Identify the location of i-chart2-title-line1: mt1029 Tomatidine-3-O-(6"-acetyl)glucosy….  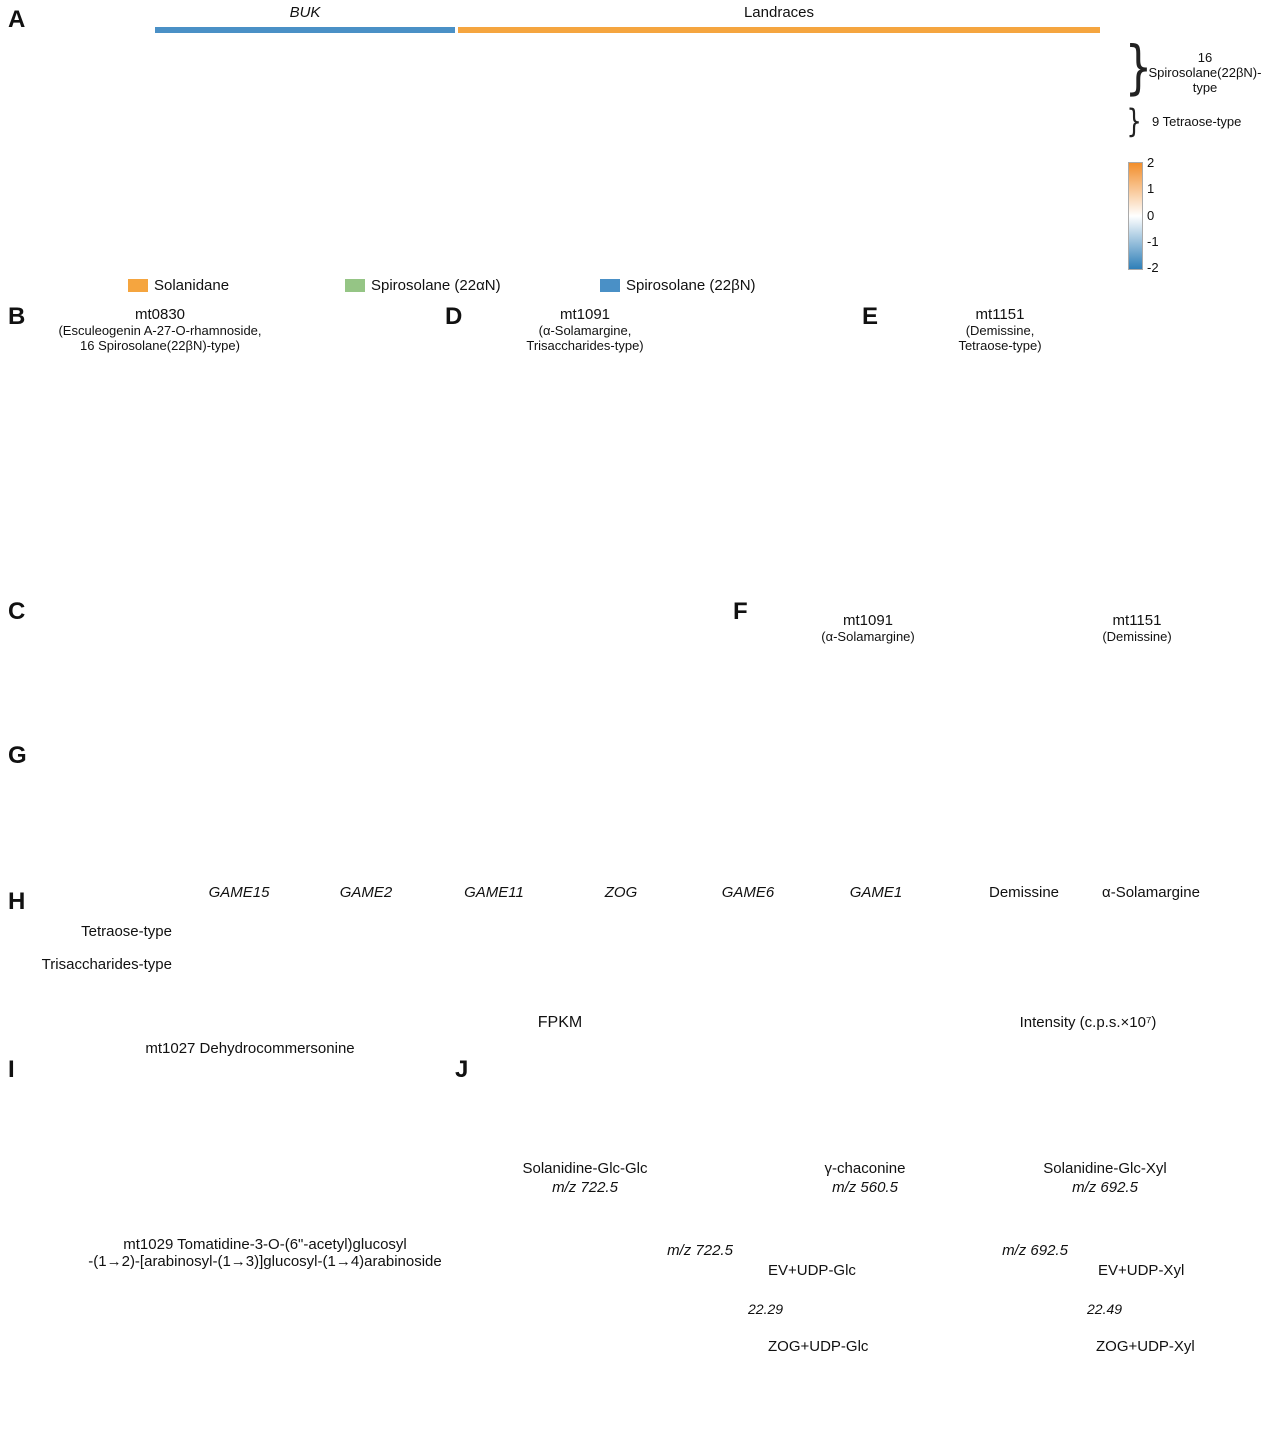
(265, 1244).